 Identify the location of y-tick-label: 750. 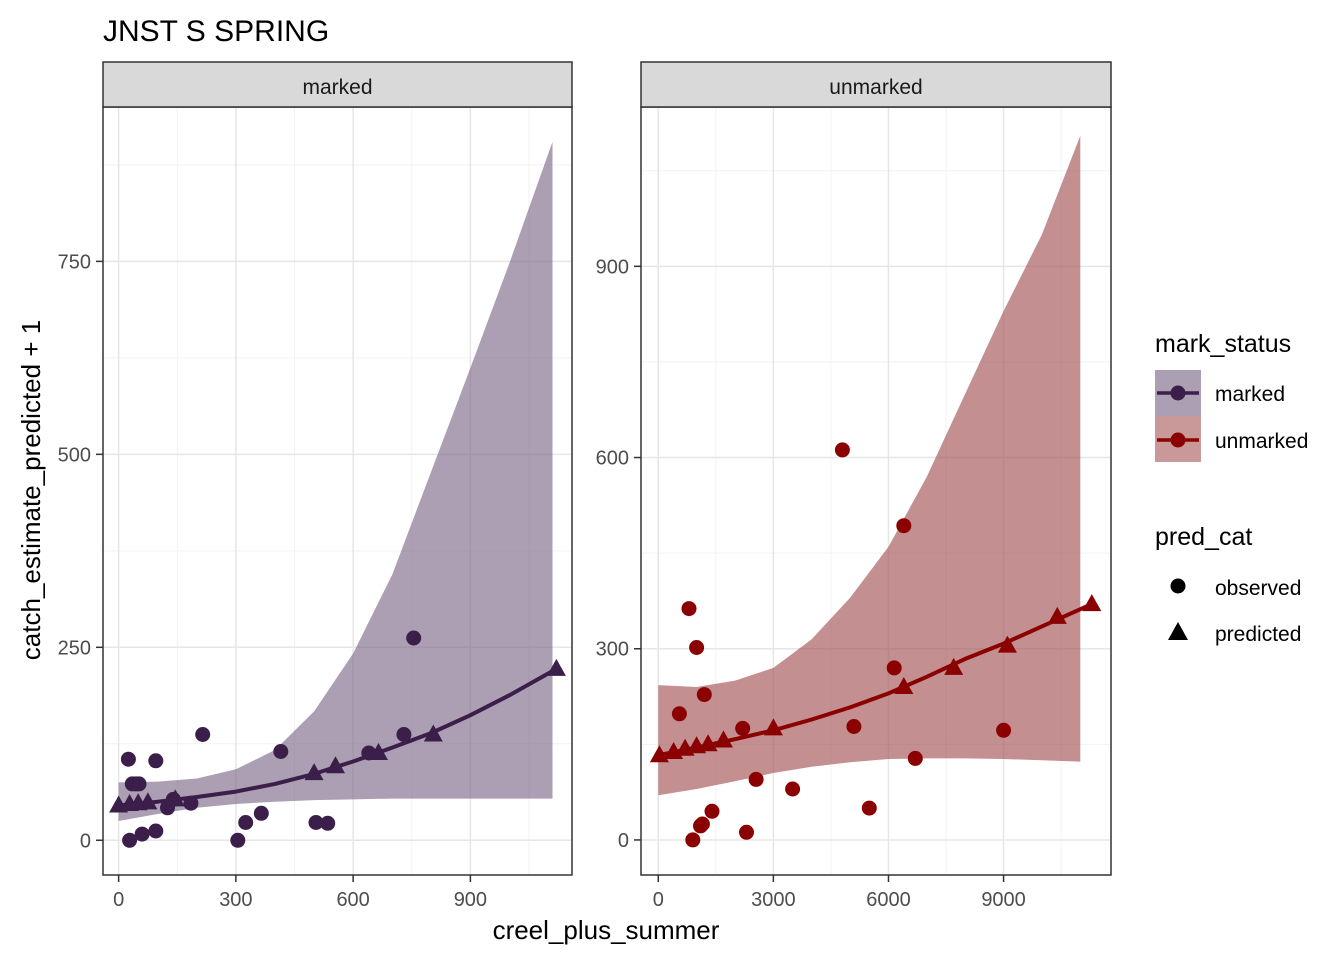
(74, 262).